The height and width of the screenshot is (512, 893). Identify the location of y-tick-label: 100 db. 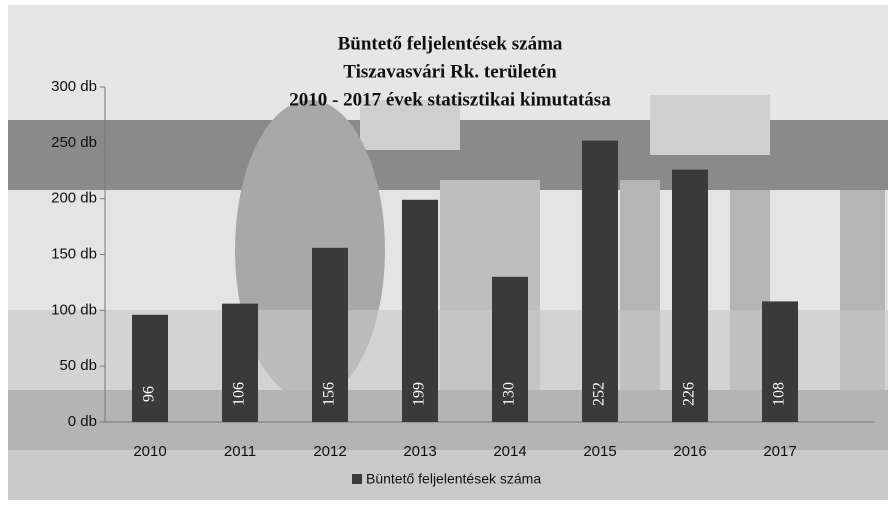
(74, 309).